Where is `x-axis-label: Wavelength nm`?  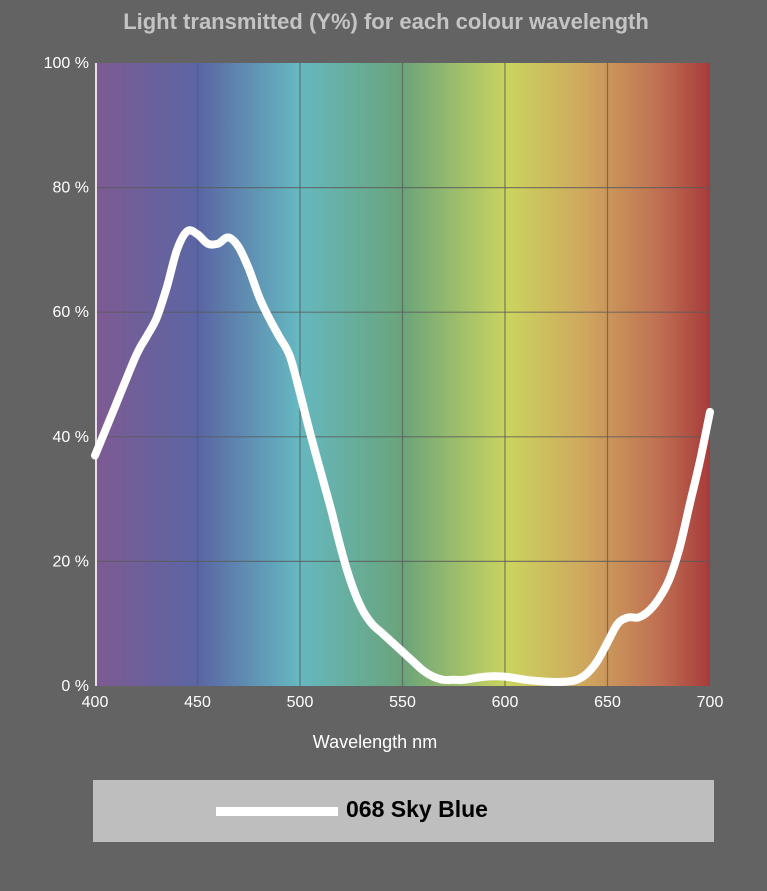
x-axis-label: Wavelength nm is located at coordinates (375, 742).